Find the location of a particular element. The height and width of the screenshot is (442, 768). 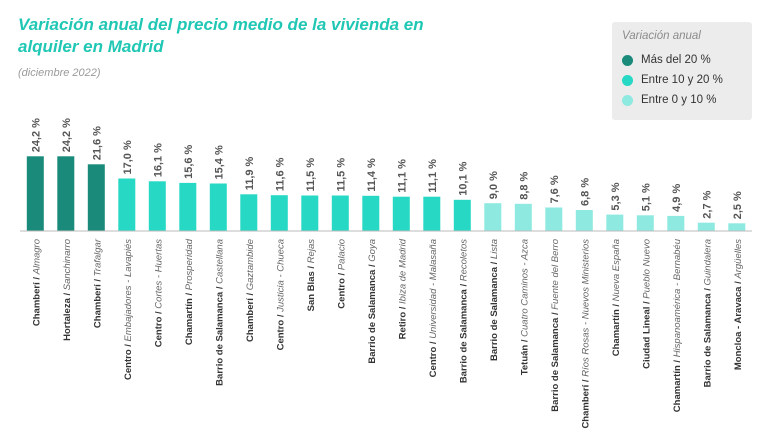

category-label: Moncloa - Aravaca / Argüelles is located at coordinates (738, 304).